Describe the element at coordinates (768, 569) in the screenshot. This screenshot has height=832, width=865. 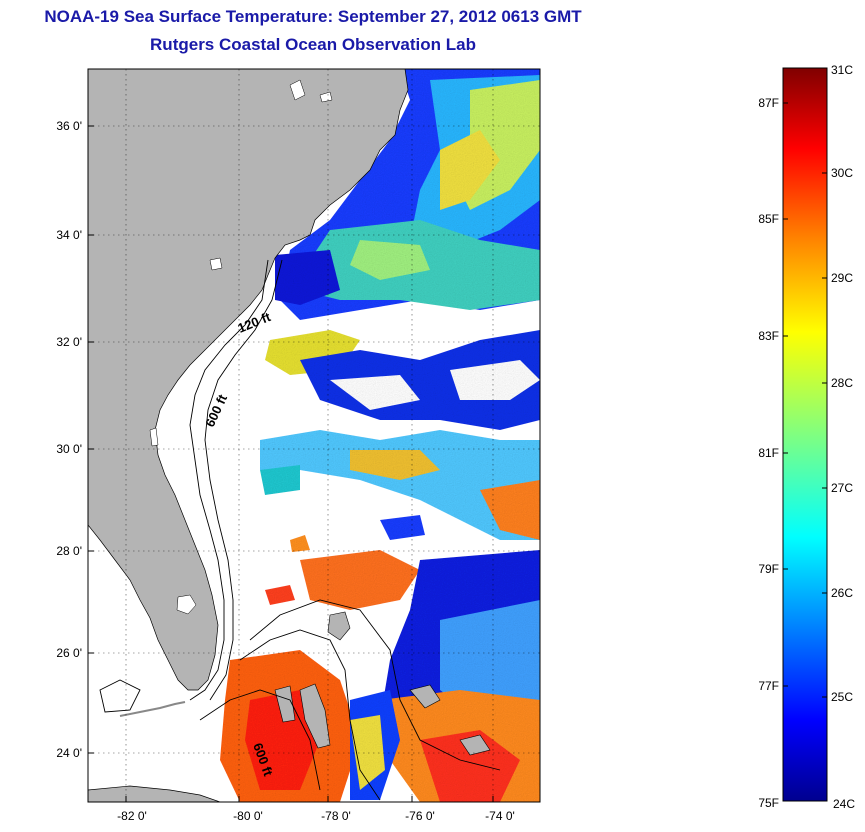
I see `colorbar-label-79f: 79F` at that location.